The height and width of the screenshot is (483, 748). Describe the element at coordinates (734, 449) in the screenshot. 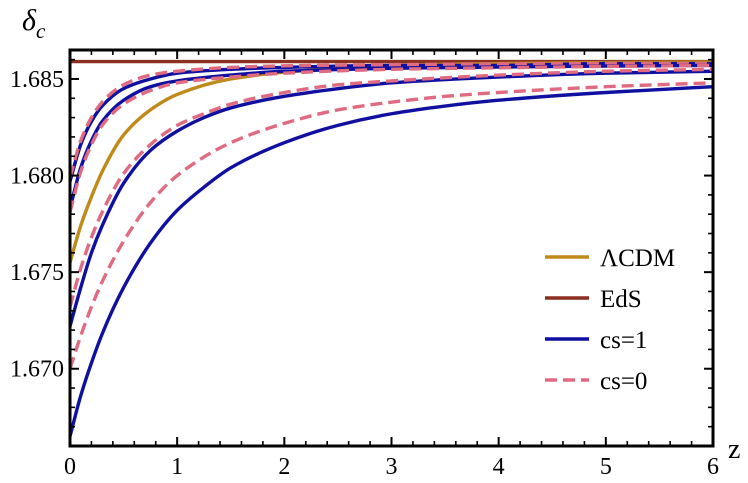

I see `x-axis-label: z` at that location.